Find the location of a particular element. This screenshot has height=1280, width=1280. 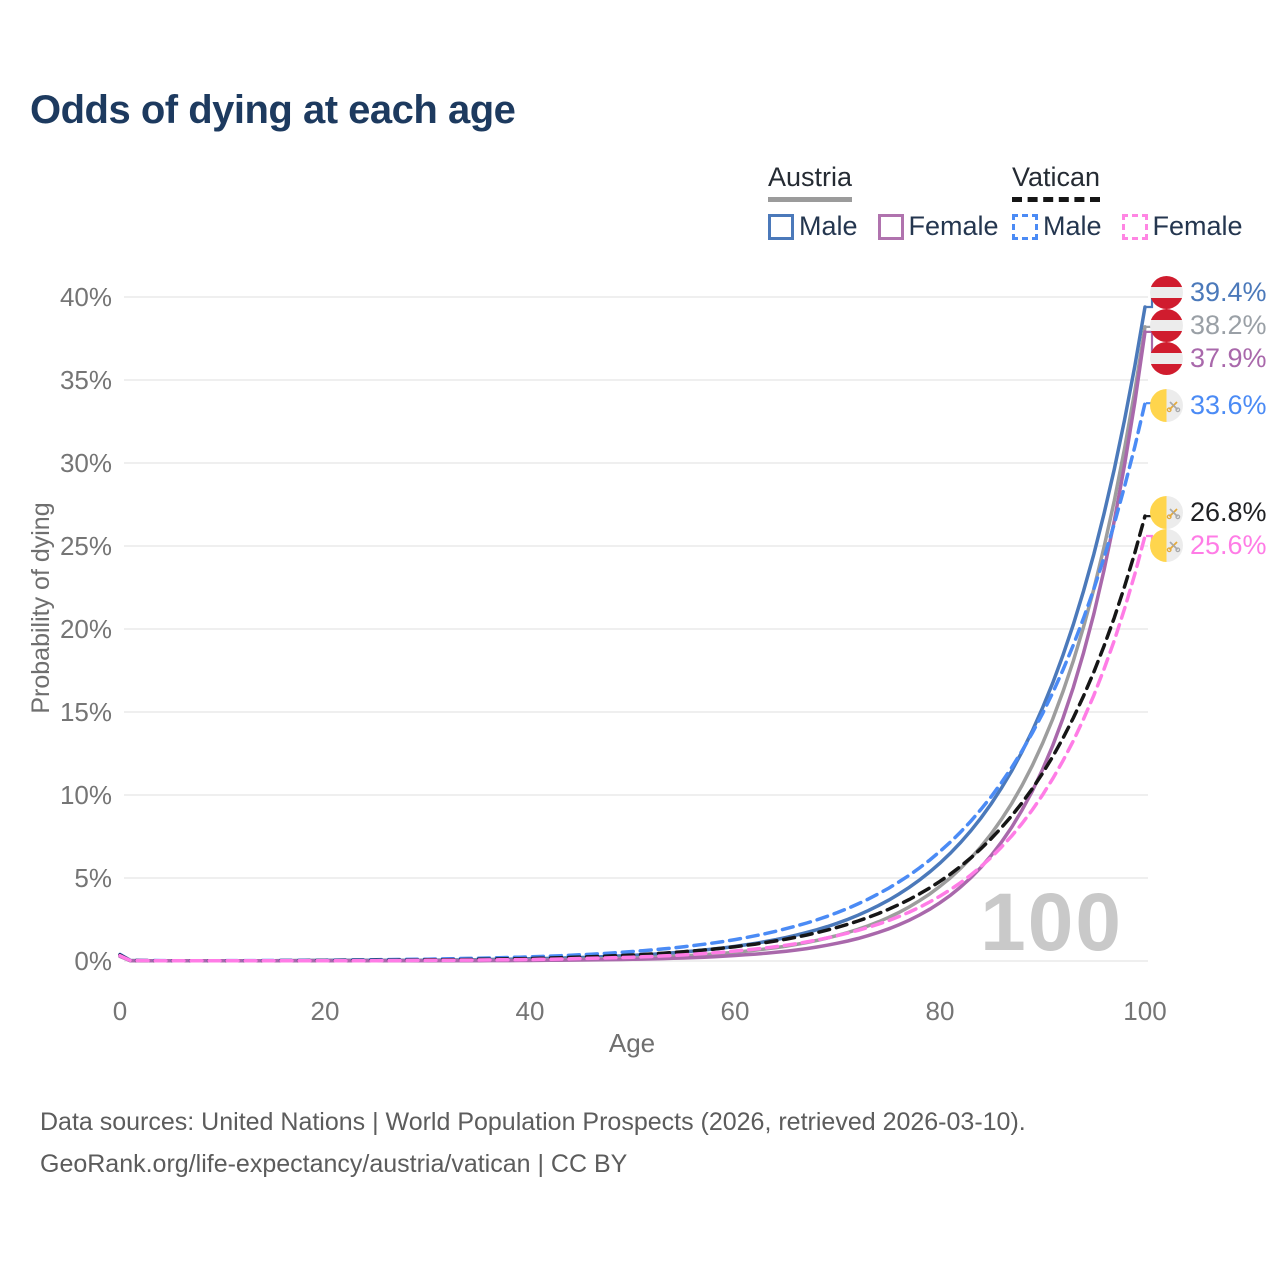

legend-label-vatican-male: Male is located at coordinates (1072, 226).